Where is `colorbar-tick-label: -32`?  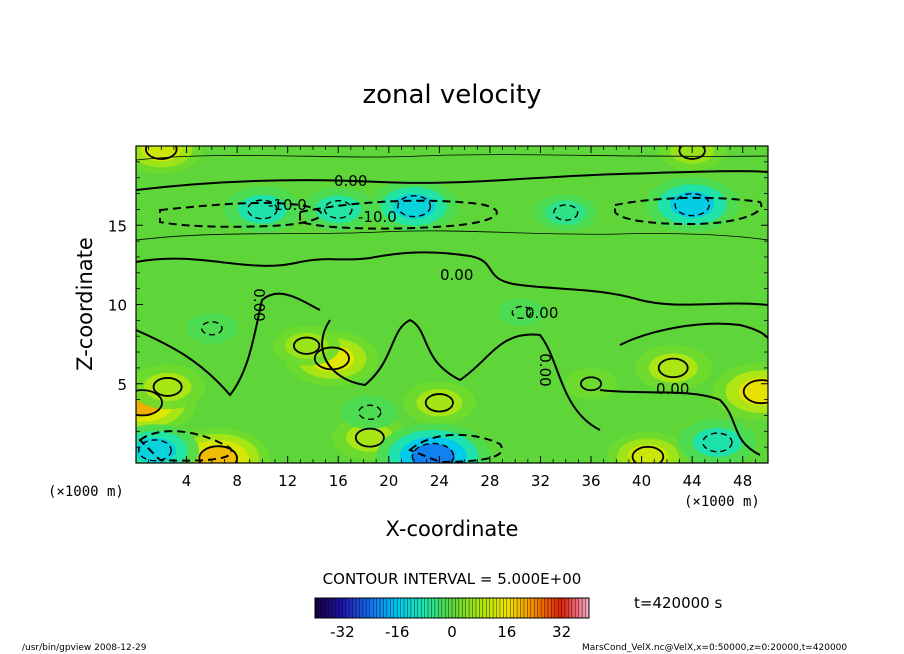
colorbar-tick-label: -32 is located at coordinates (342, 632).